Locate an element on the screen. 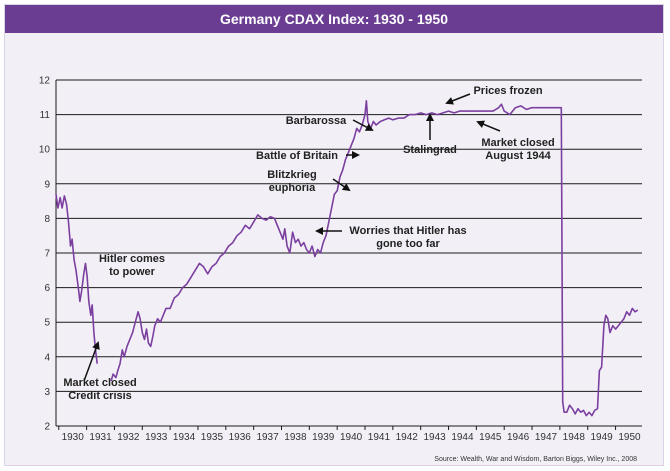  annotation-9-line-2: August 1944 is located at coordinates (518, 156).